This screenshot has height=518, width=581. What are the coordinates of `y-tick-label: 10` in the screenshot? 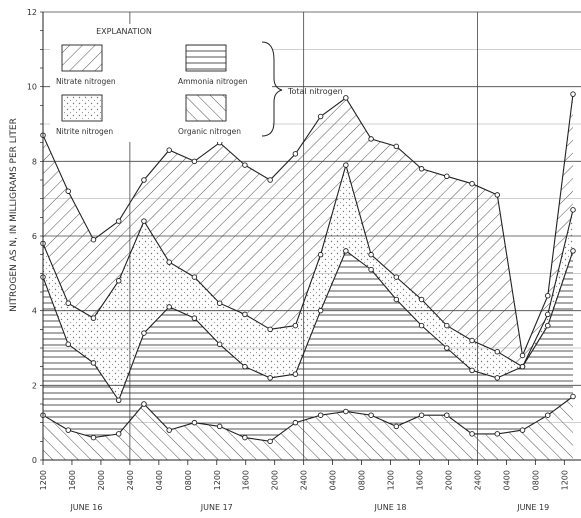 It's located at (32, 87).